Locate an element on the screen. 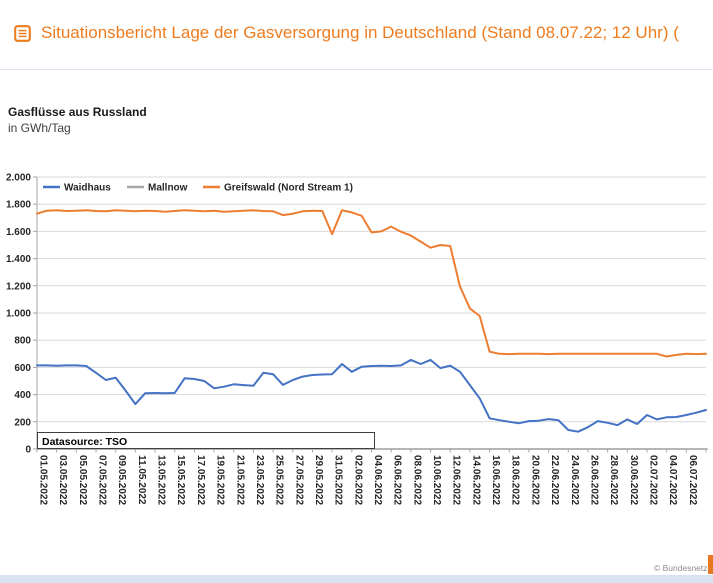 The height and width of the screenshot is (583, 713). x-axis-label: 31.05.2022 is located at coordinates (338, 480).